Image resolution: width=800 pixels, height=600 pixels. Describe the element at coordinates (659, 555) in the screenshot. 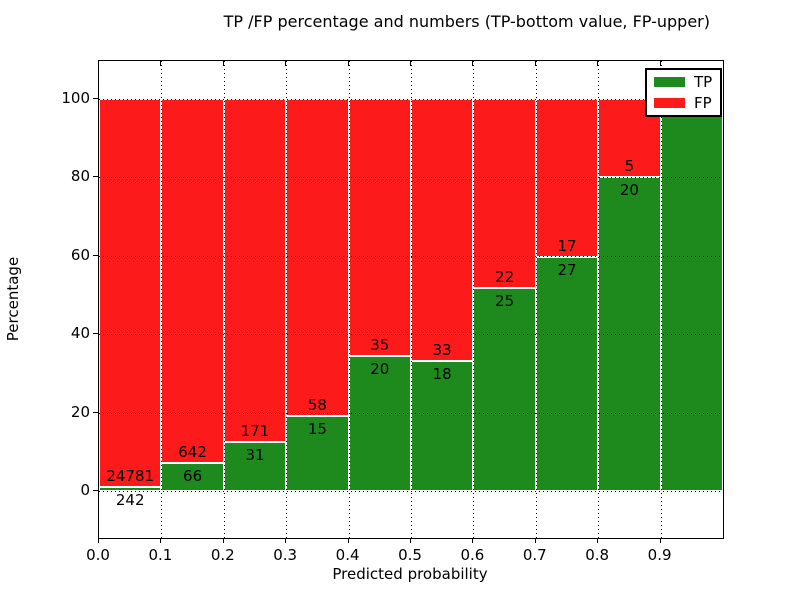

I see `x-tick-label: 0.9` at that location.